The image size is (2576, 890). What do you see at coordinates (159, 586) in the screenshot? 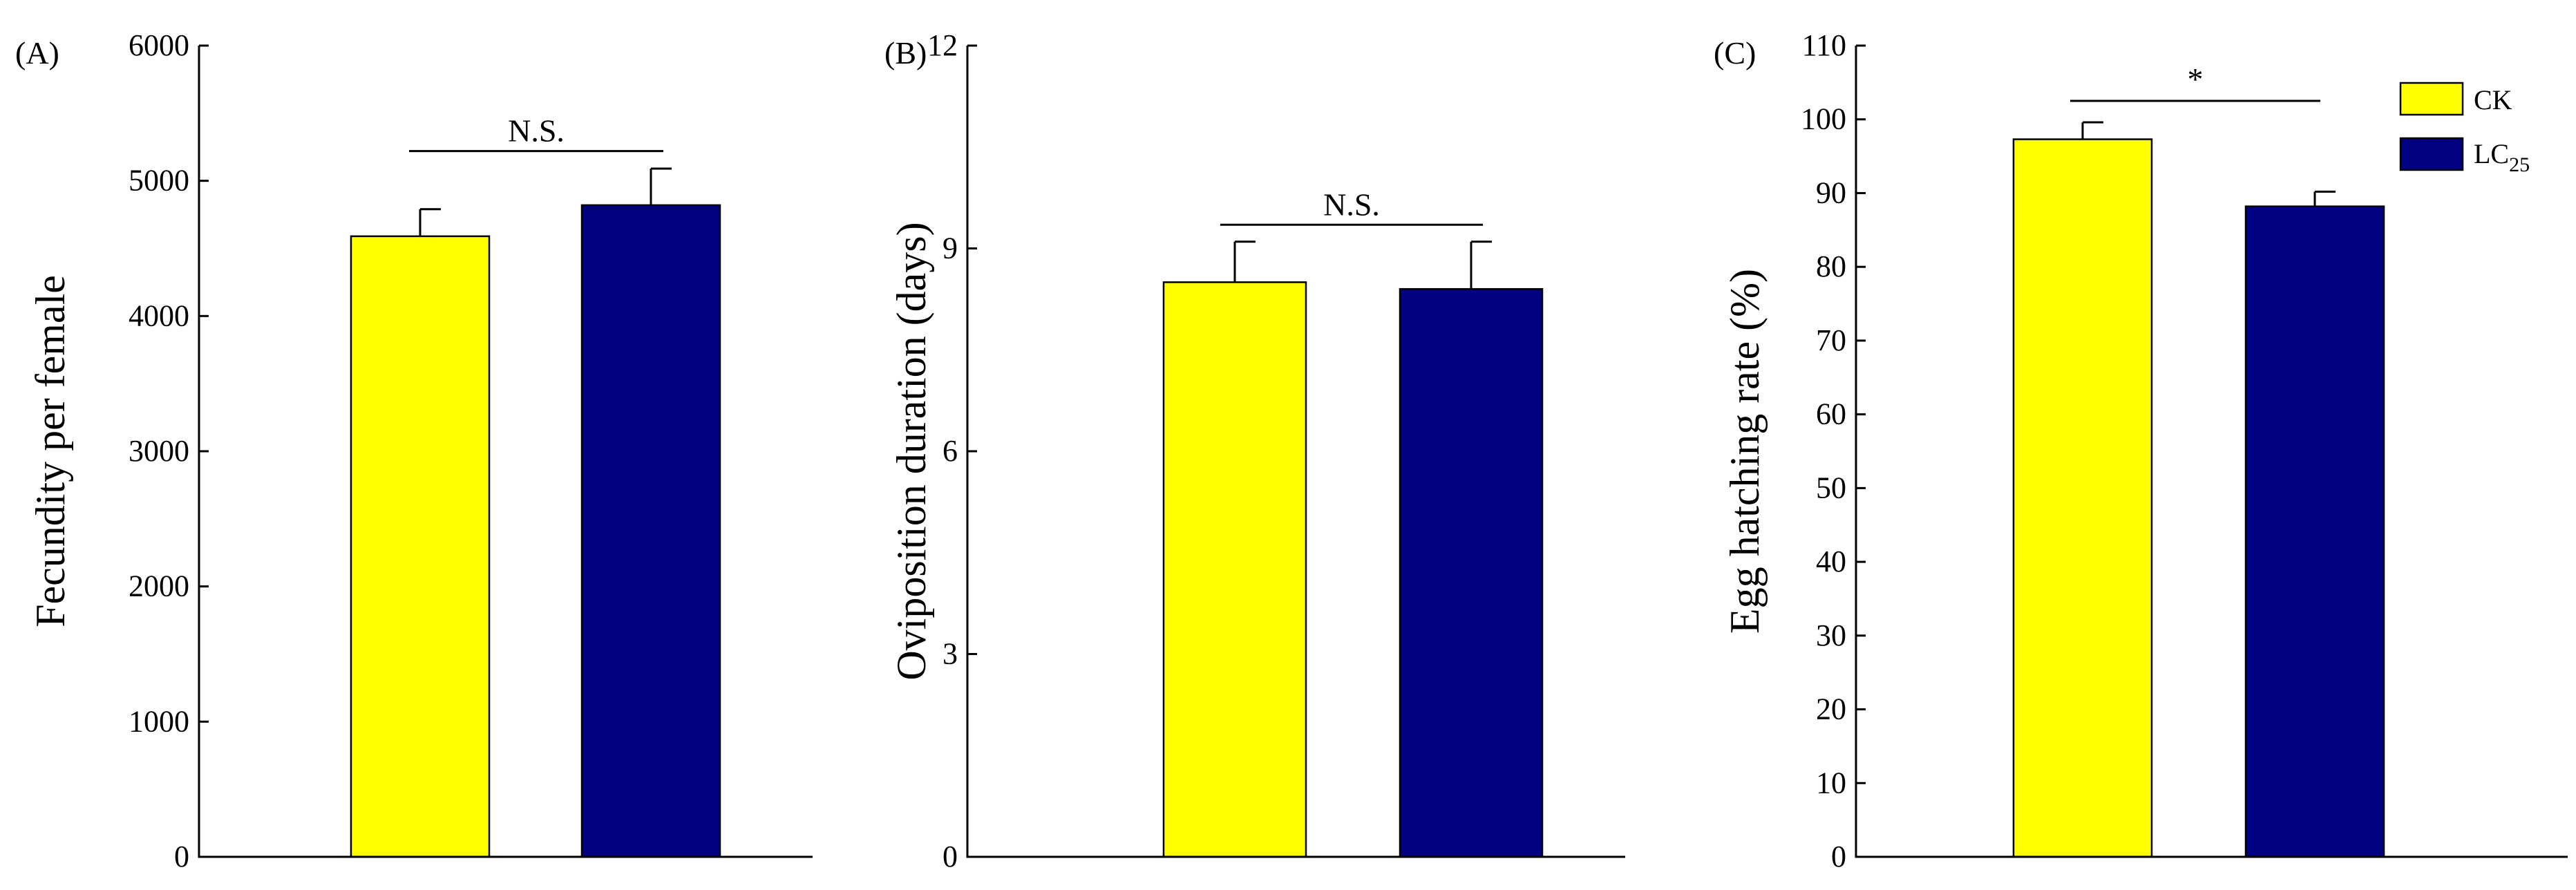
I see `y-tick-label: 2000` at bounding box center [159, 586].